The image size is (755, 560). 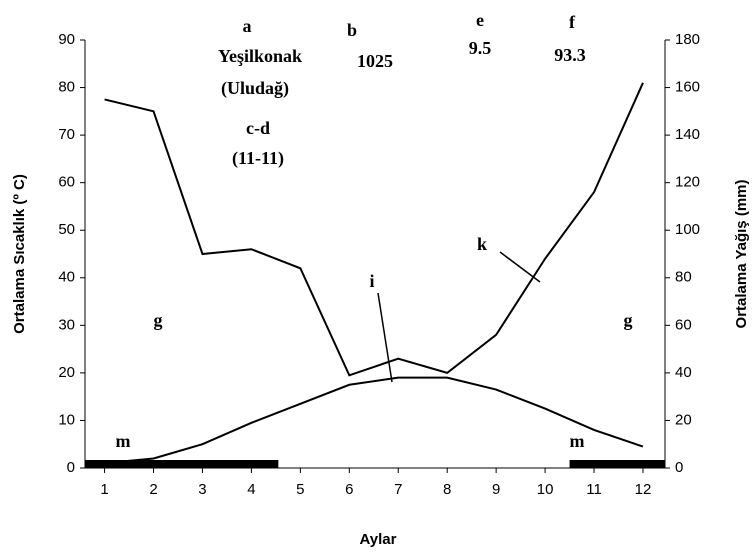 I want to click on annotation: a, so click(x=247, y=26).